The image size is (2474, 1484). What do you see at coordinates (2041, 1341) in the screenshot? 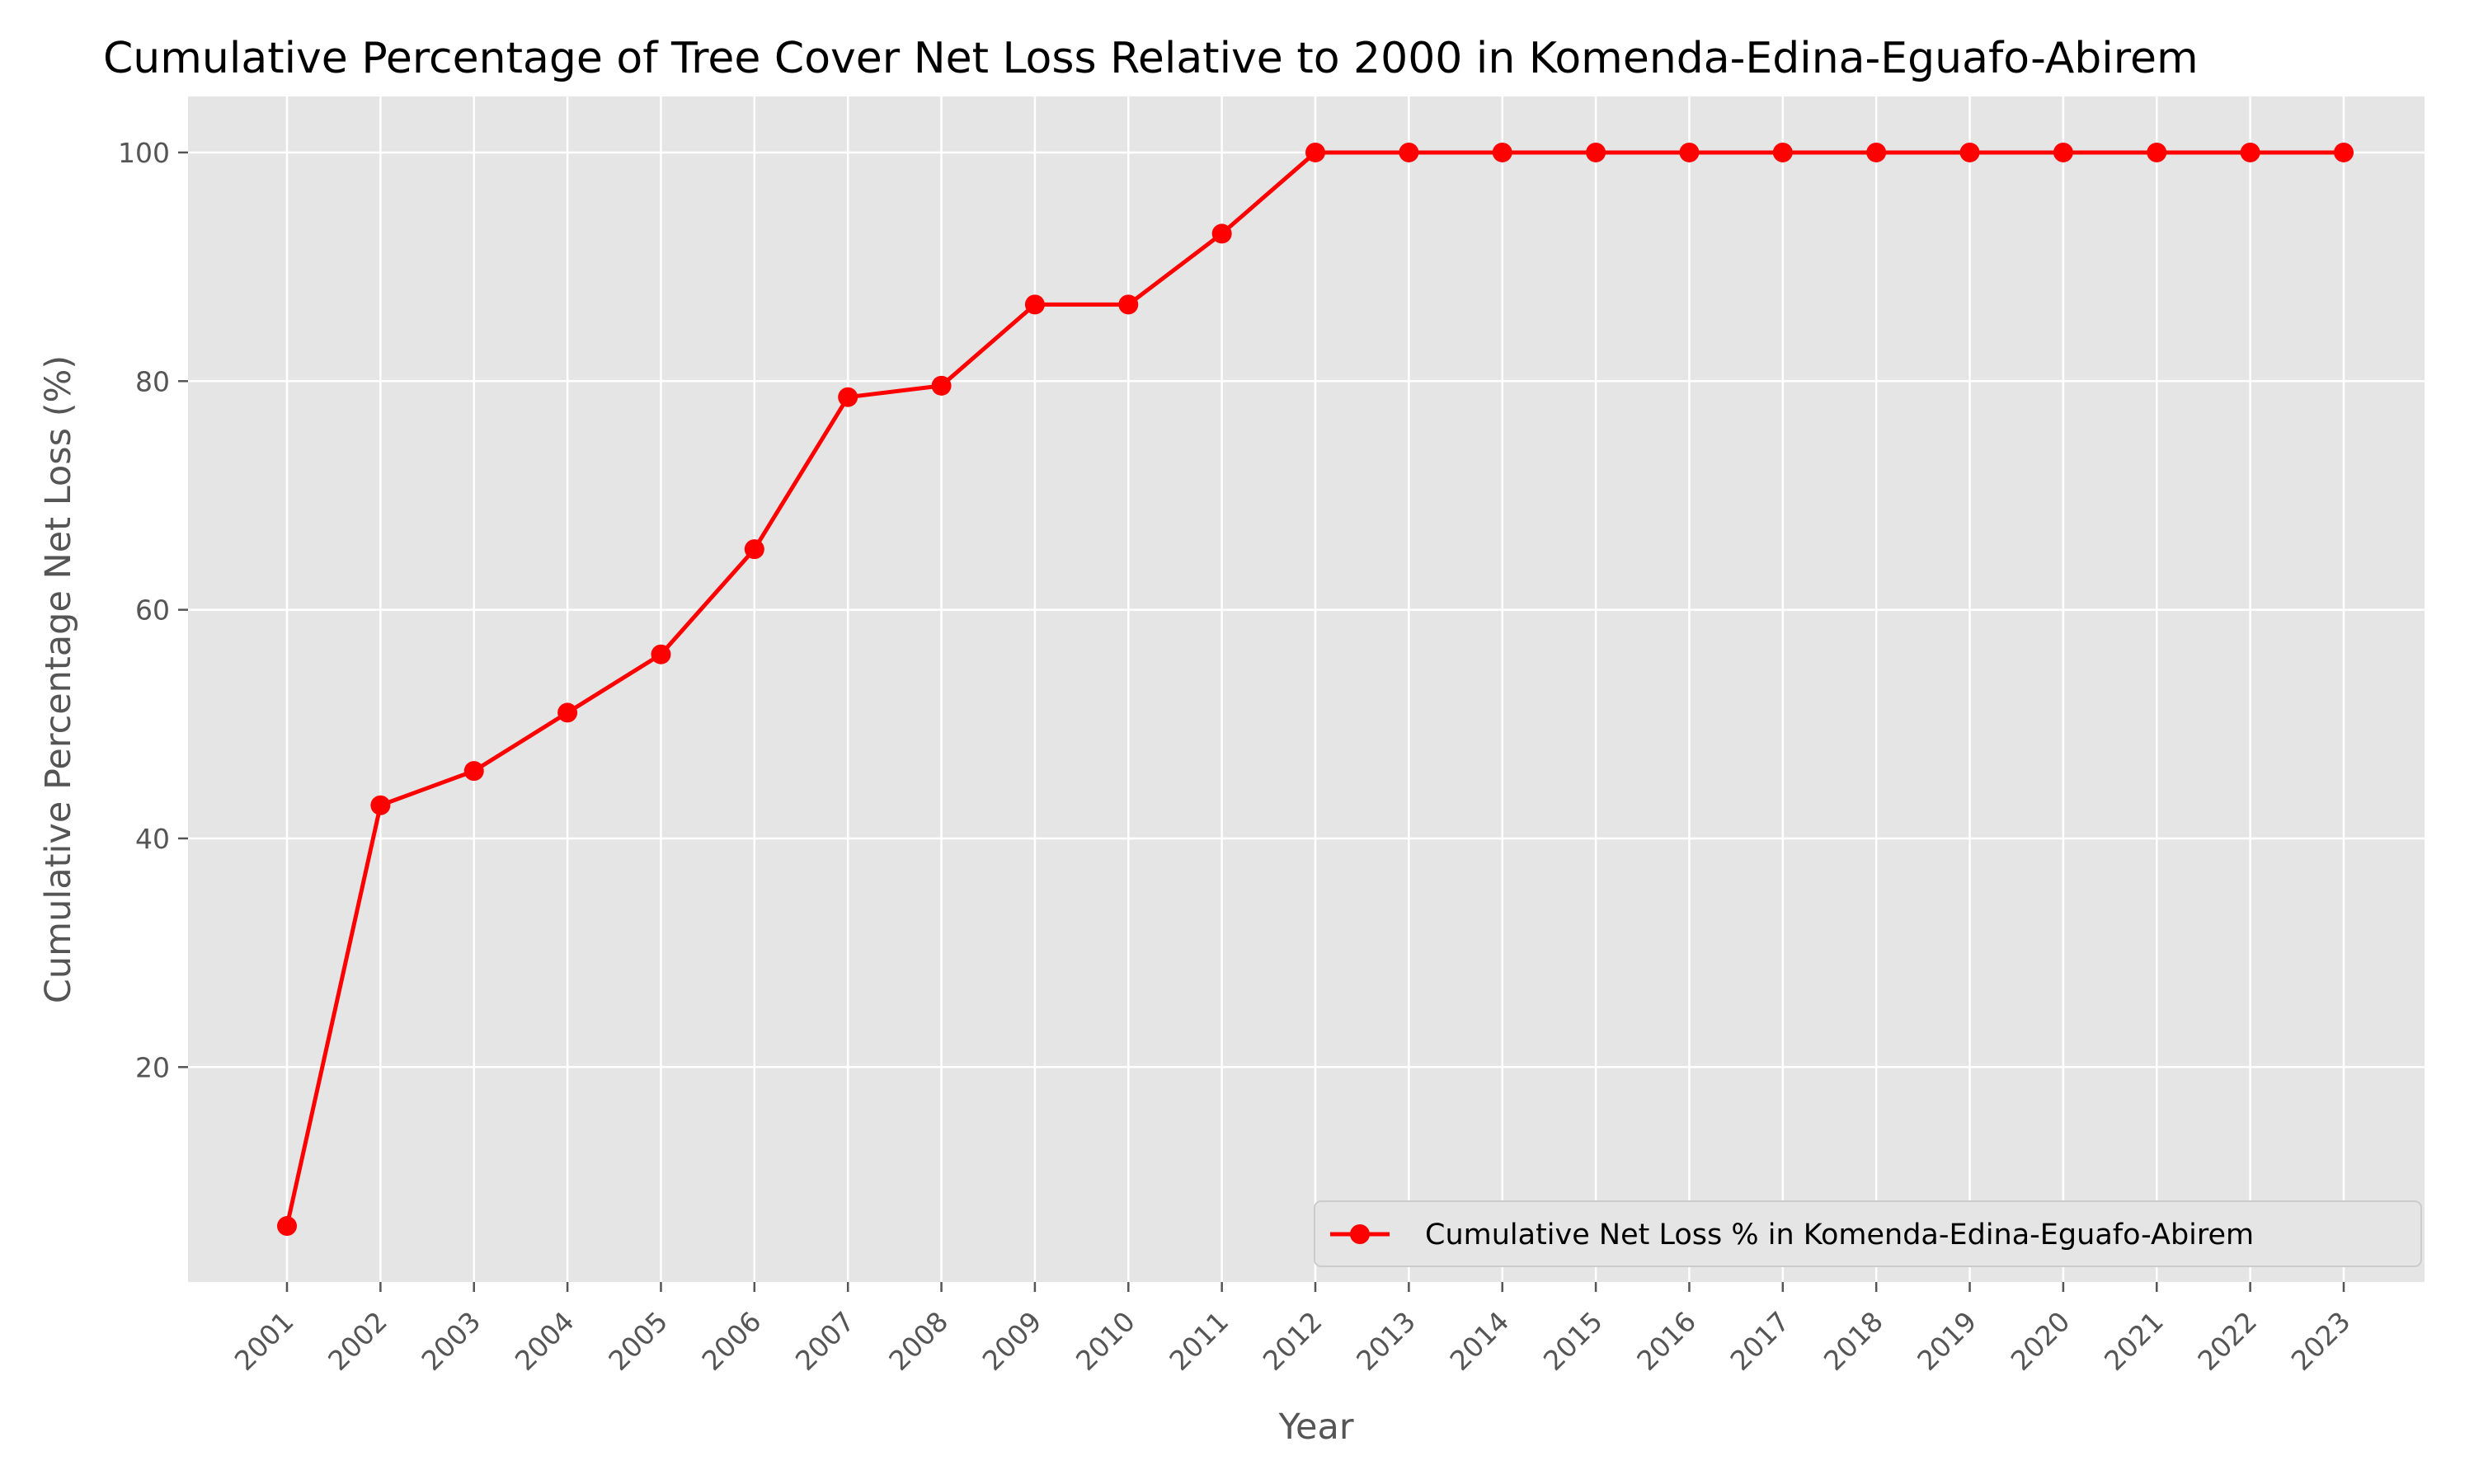
I see `x-tick-label: 2020` at bounding box center [2041, 1341].